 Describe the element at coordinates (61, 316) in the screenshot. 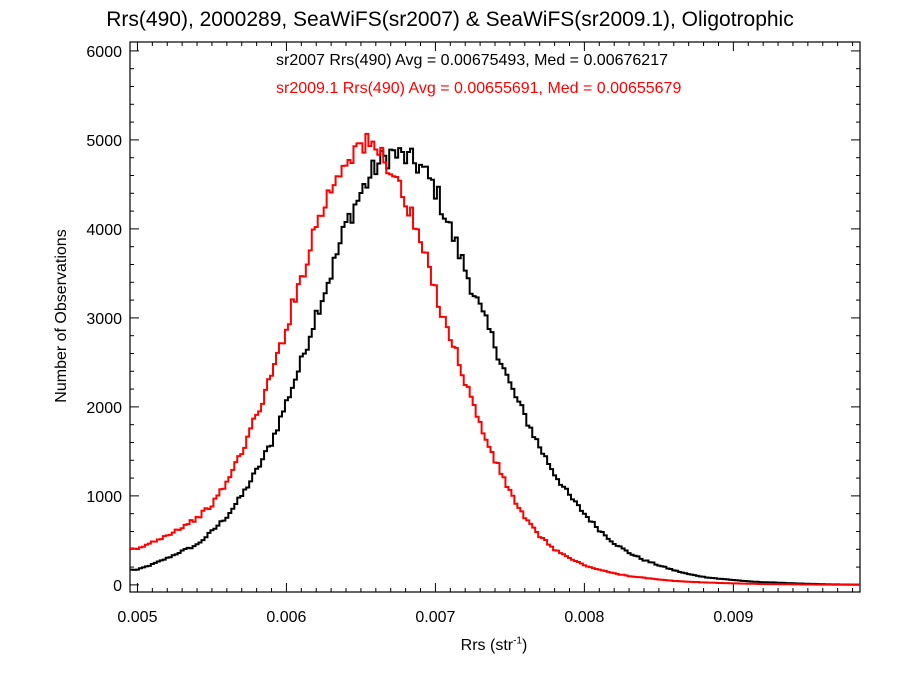

I see `y-axis-label: Number of Observations` at that location.